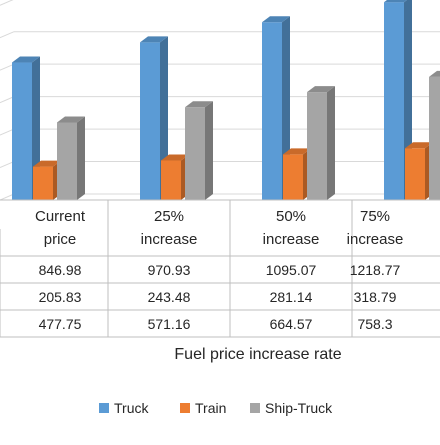 The height and width of the screenshot is (445, 440). Describe the element at coordinates (291, 324) in the screenshot. I see `data-label: 664.57` at that location.